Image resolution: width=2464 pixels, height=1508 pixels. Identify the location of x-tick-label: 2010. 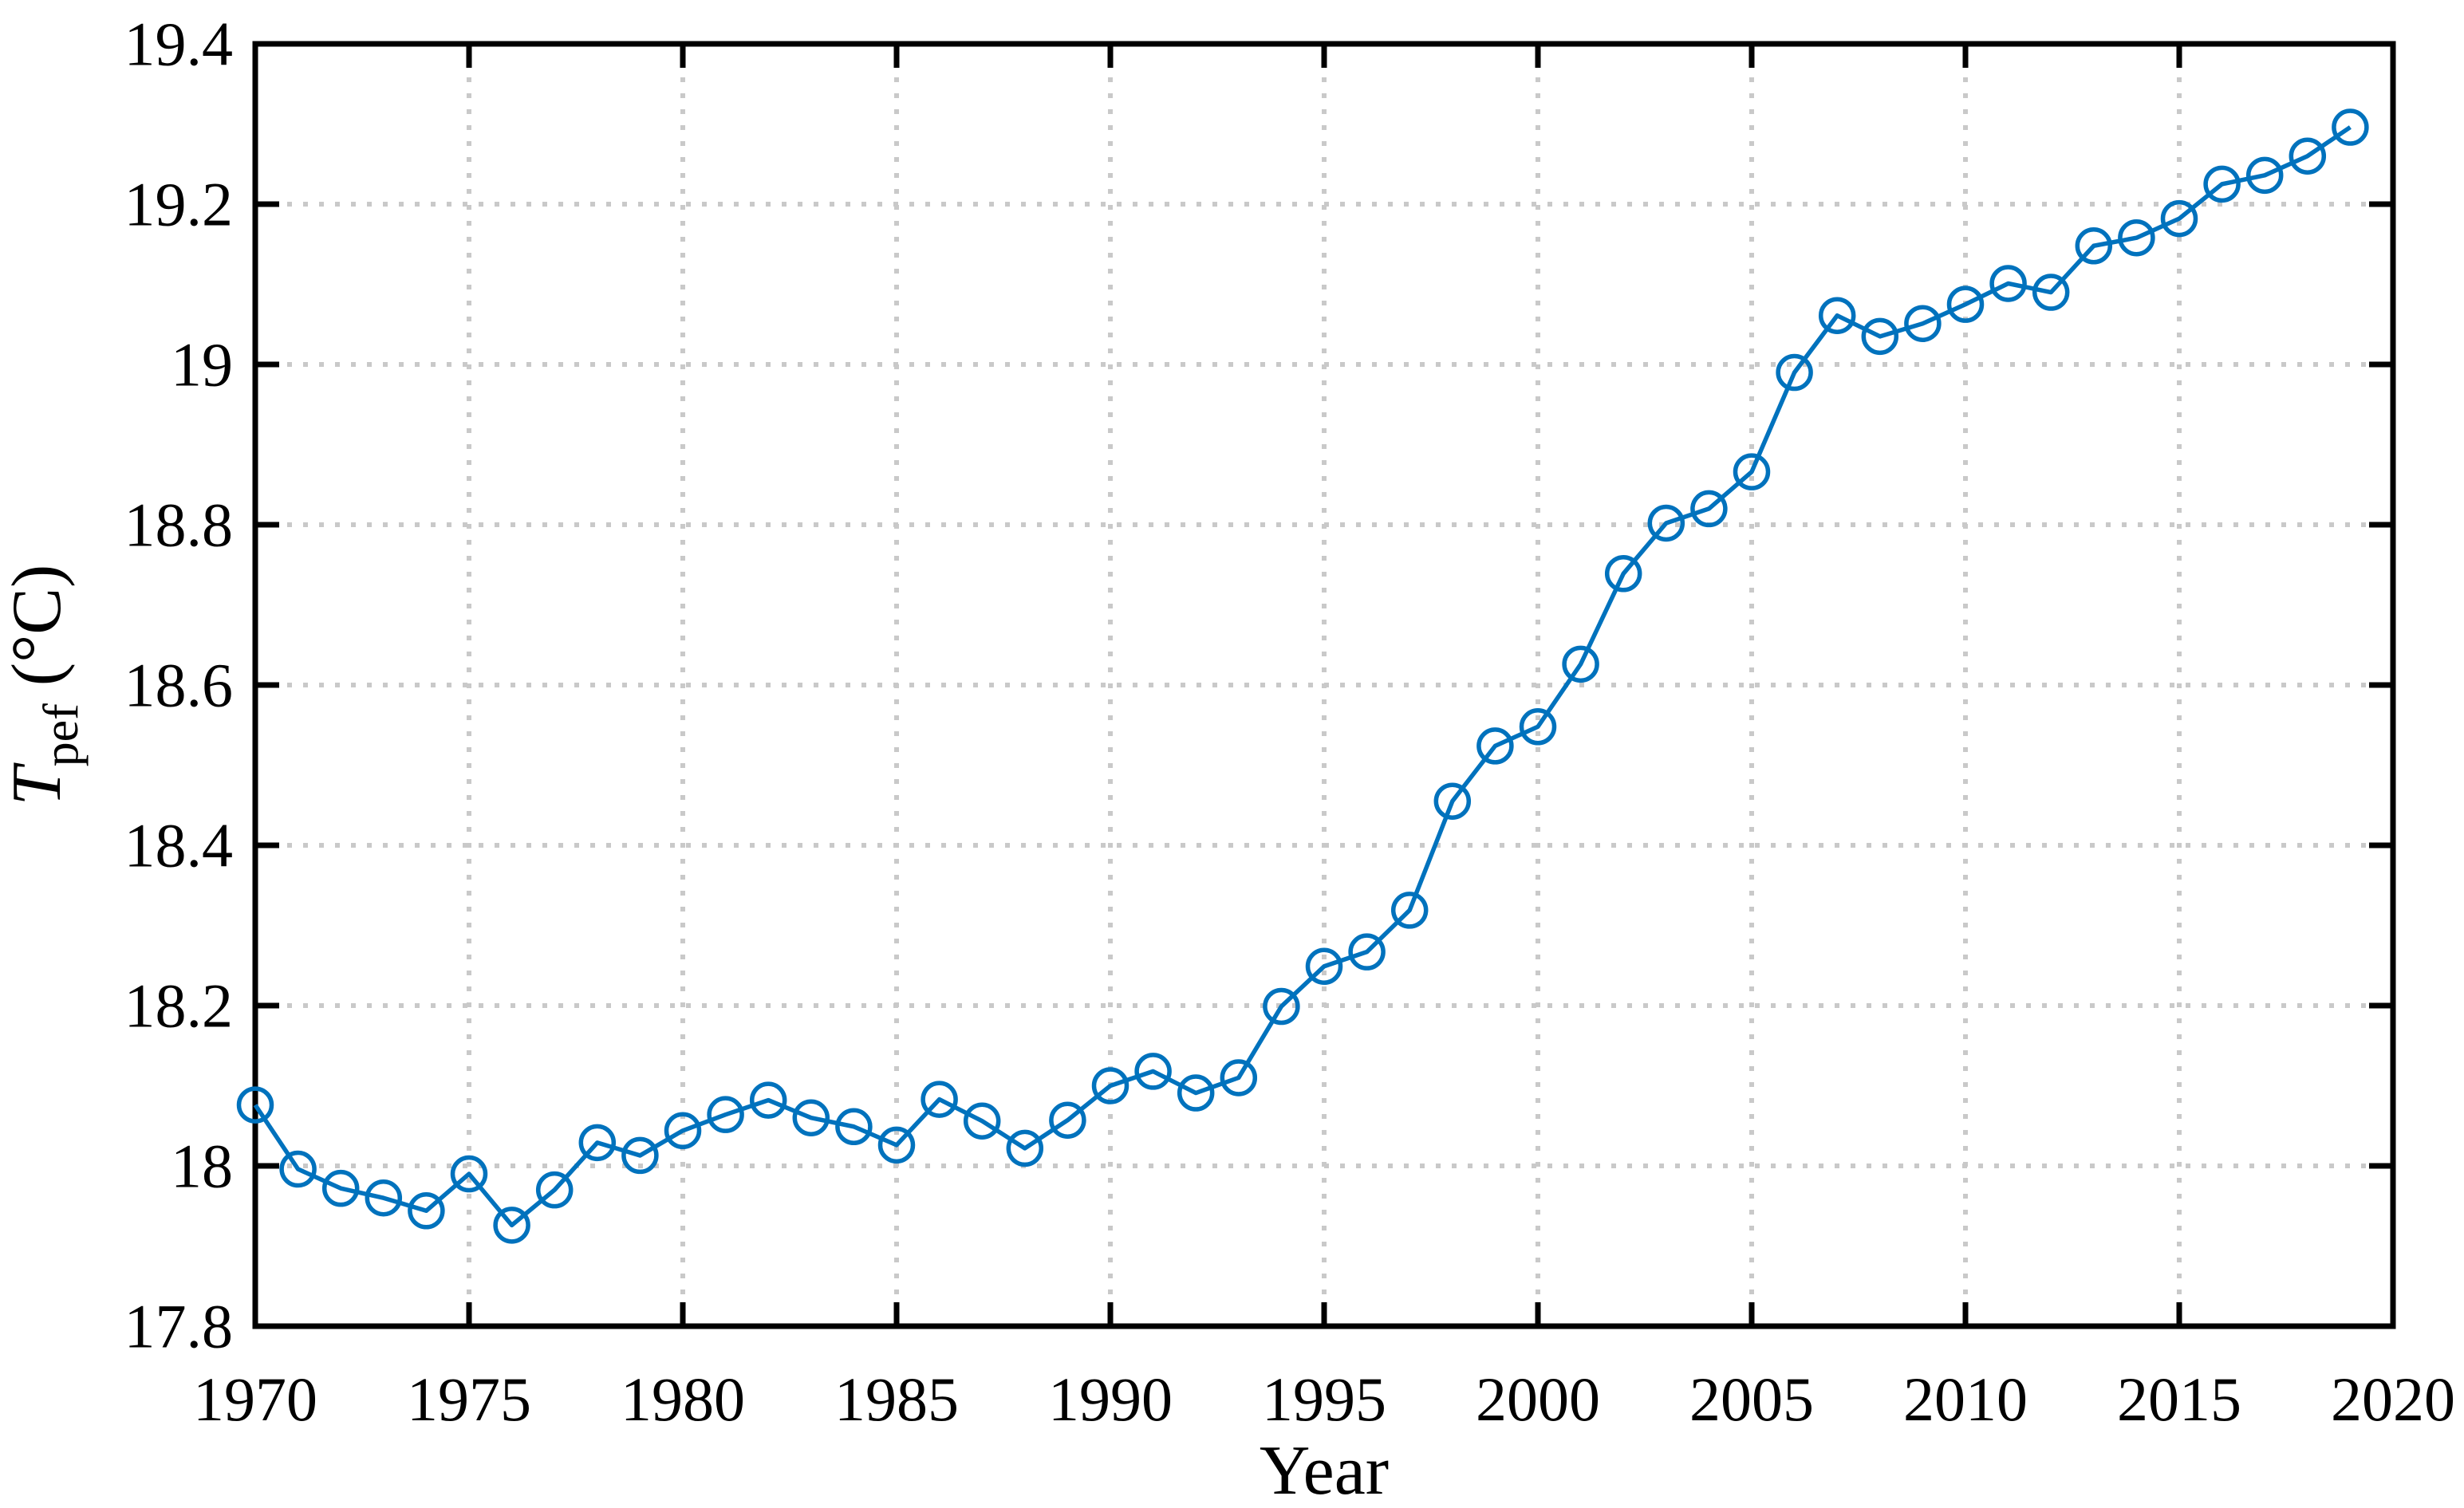
(1965, 1399).